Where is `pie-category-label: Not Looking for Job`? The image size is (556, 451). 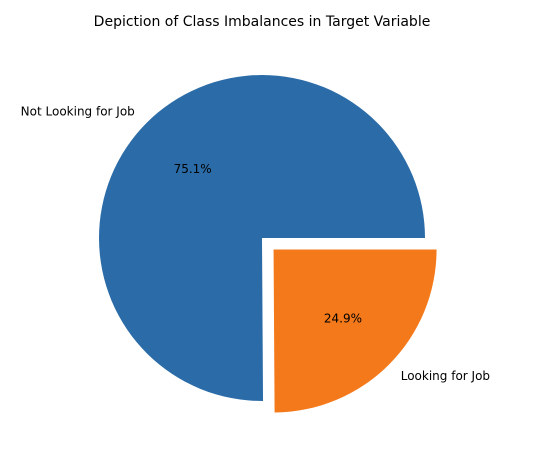
pie-category-label: Not Looking for Job is located at coordinates (78, 112).